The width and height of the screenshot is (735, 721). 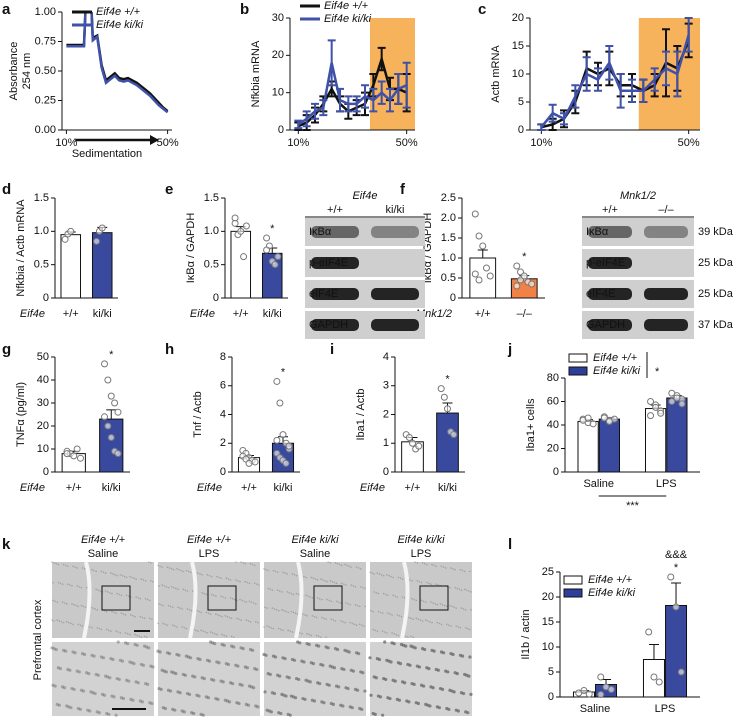 I want to click on inset-box, so click(x=116, y=598).